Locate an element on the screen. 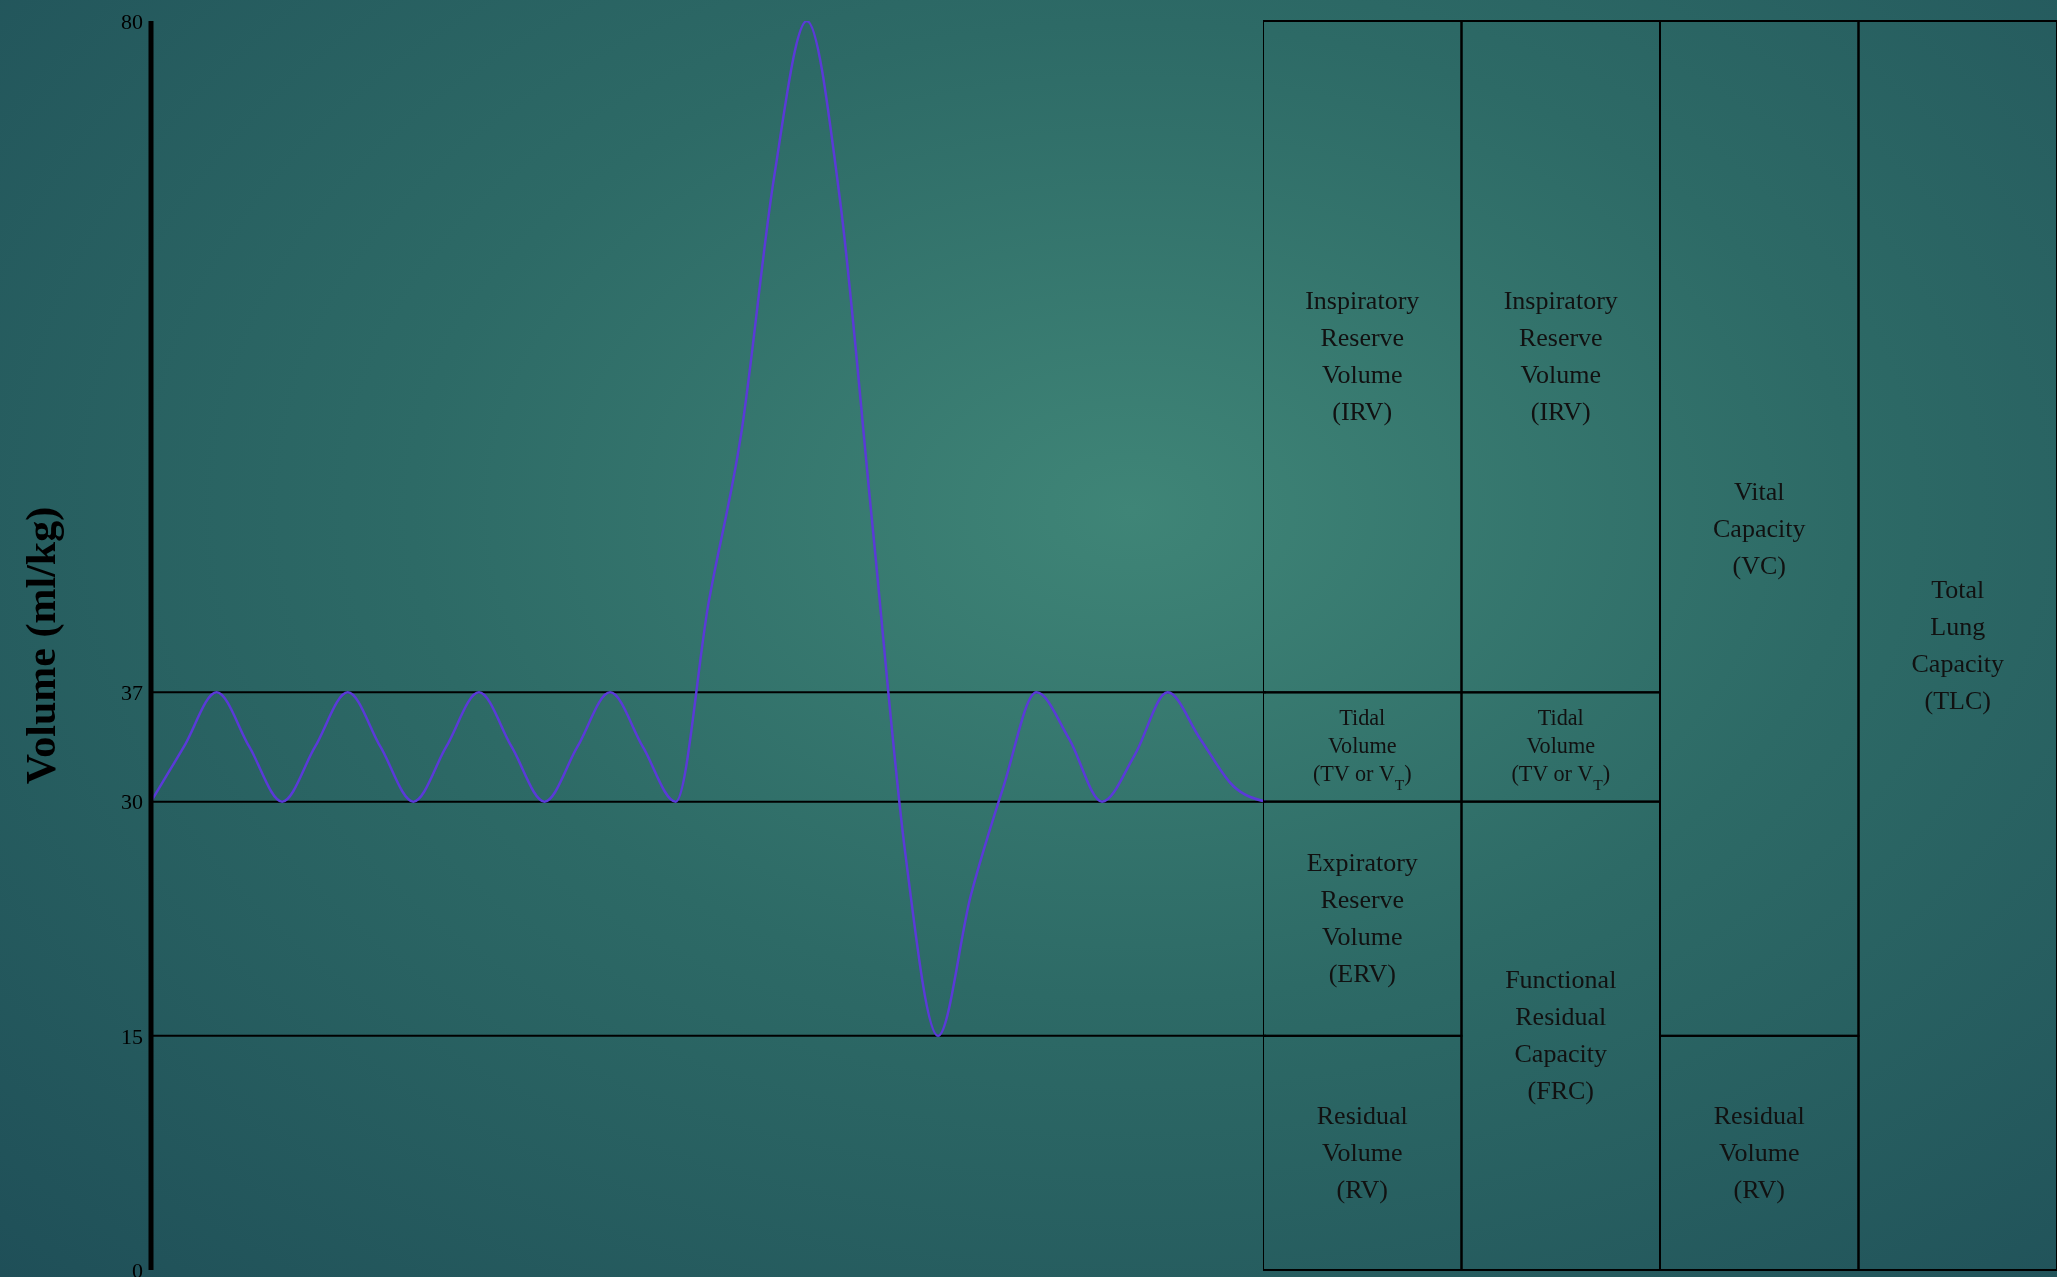 The image size is (2057, 1277). y-tick-label: 37 is located at coordinates (132, 693).